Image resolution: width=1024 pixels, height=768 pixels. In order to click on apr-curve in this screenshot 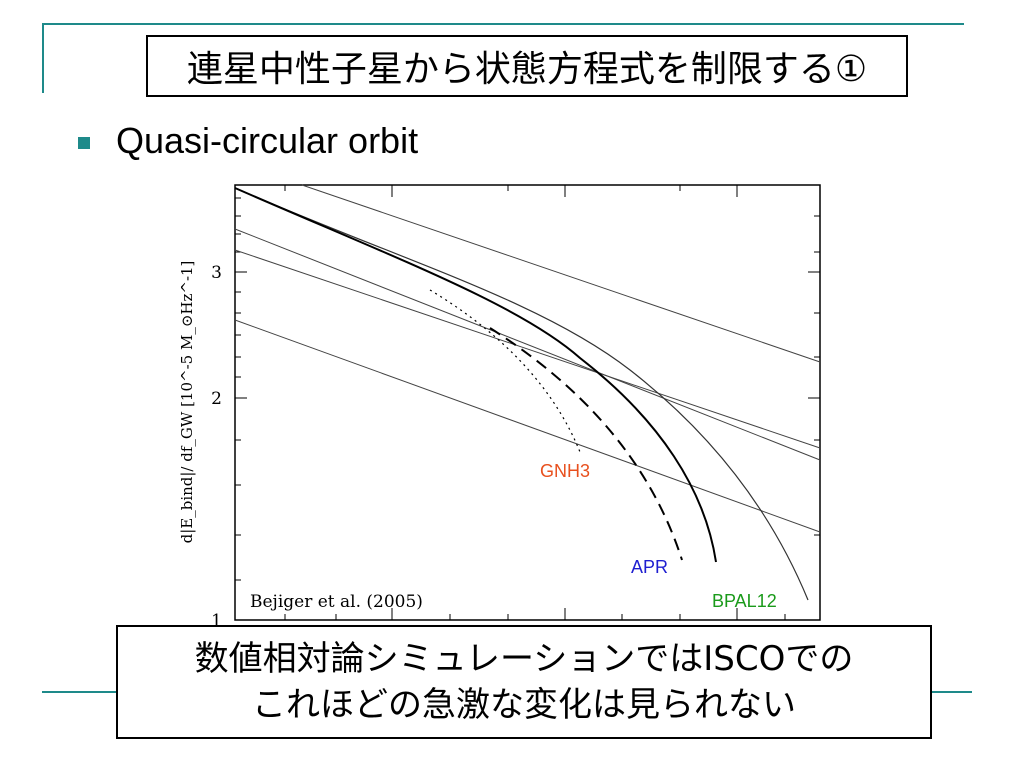, I will do `click(586, 444)`.